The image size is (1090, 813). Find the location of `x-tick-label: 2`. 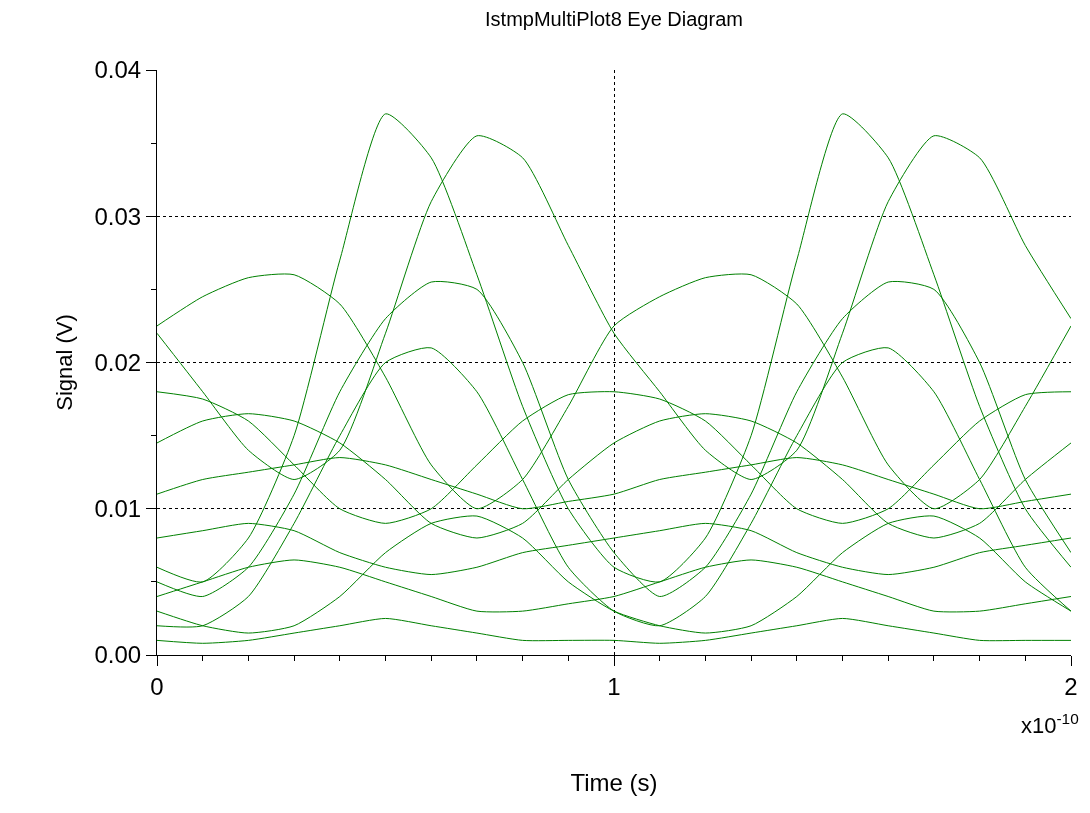

x-tick-label: 2 is located at coordinates (1071, 686).